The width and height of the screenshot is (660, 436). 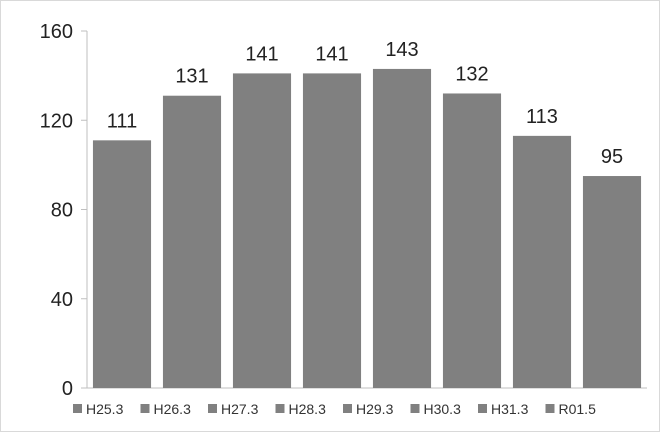 I want to click on legend-label-R01.5: R01.5, so click(x=578, y=409).